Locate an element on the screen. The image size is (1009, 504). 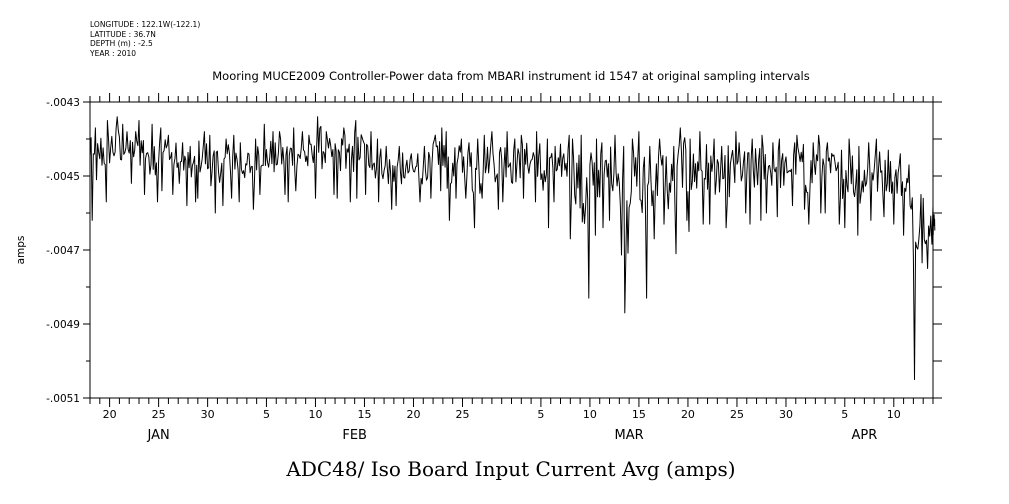
longitude-text: LONGITUDE : 122.1W(-122.1) is located at coordinates (145, 24).